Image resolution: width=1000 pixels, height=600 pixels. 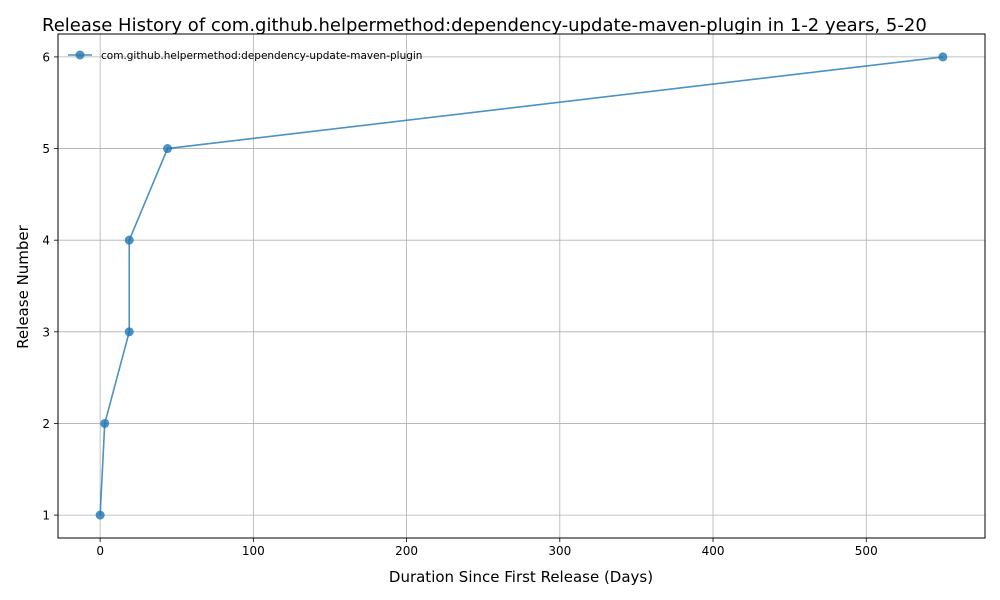 I want to click on y-tick-label: 4, so click(x=46, y=241).